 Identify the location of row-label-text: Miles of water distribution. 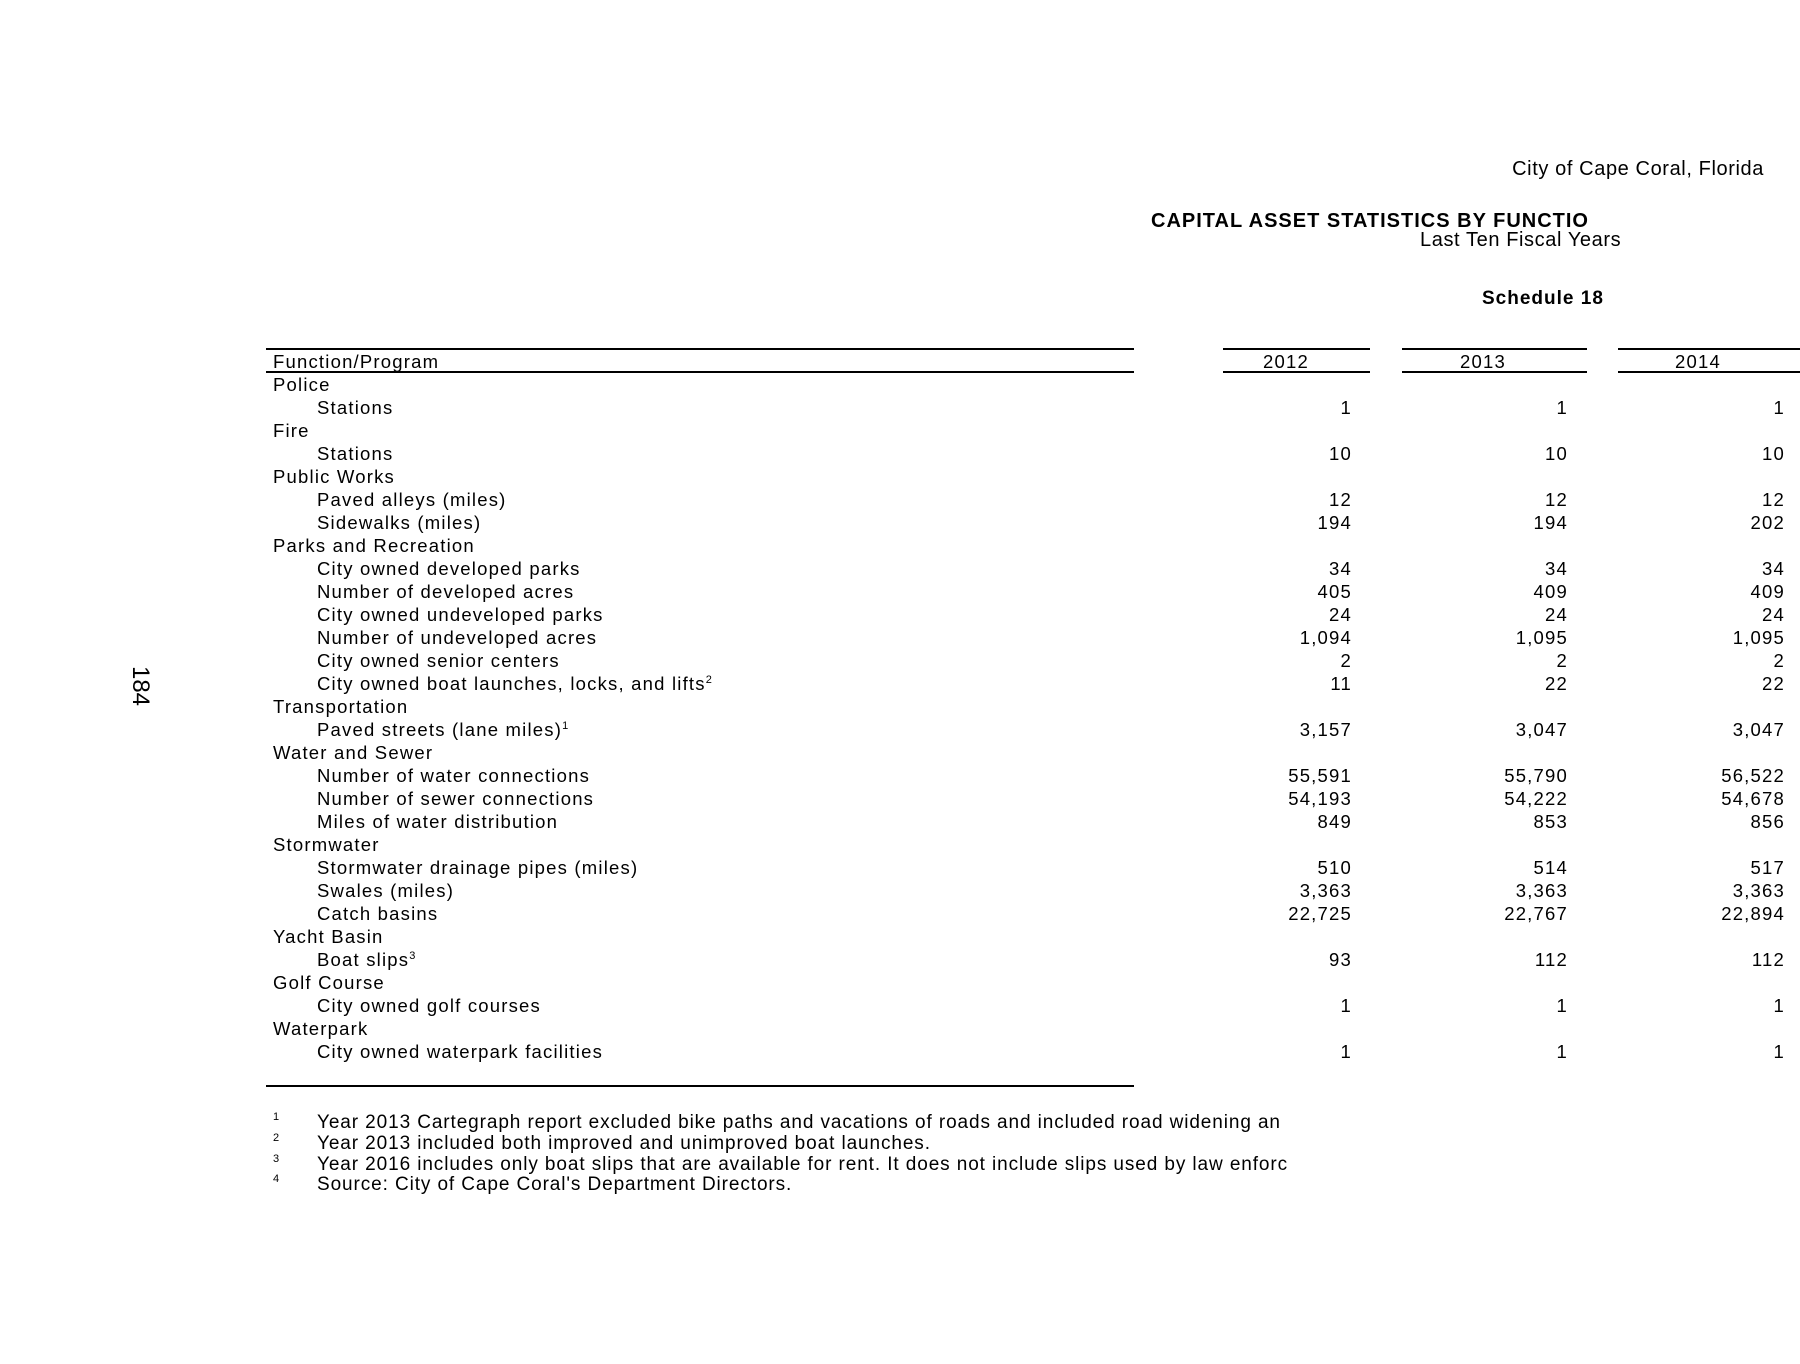
(438, 821).